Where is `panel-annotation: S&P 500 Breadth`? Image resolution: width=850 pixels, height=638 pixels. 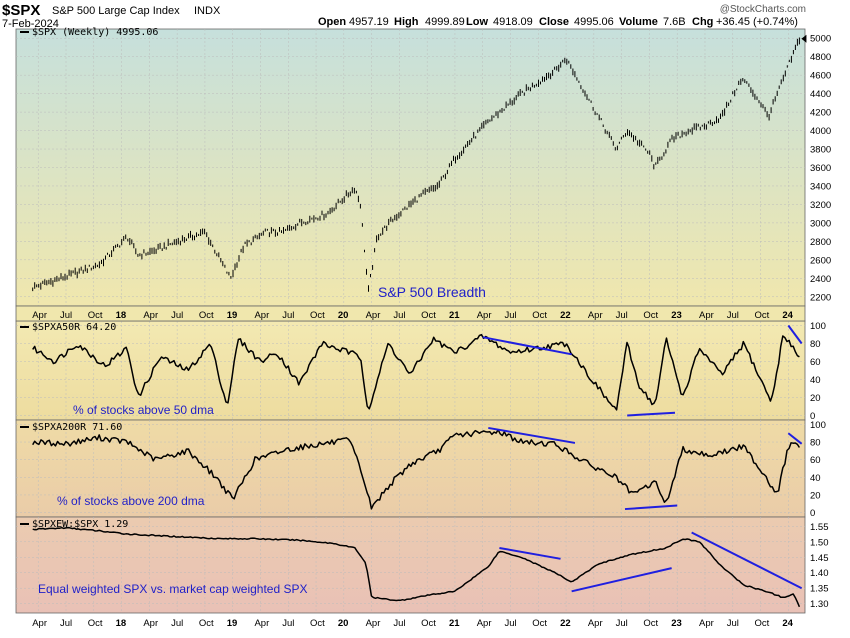
panel-annotation: S&P 500 Breadth is located at coordinates (432, 292).